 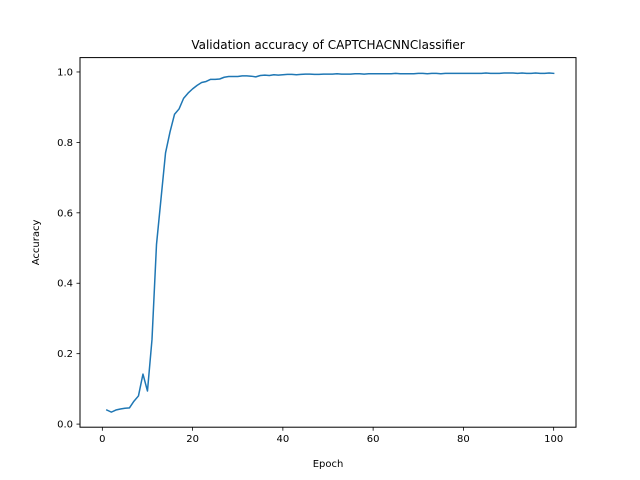 I want to click on y-tick-label: 0.8, so click(x=65, y=143).